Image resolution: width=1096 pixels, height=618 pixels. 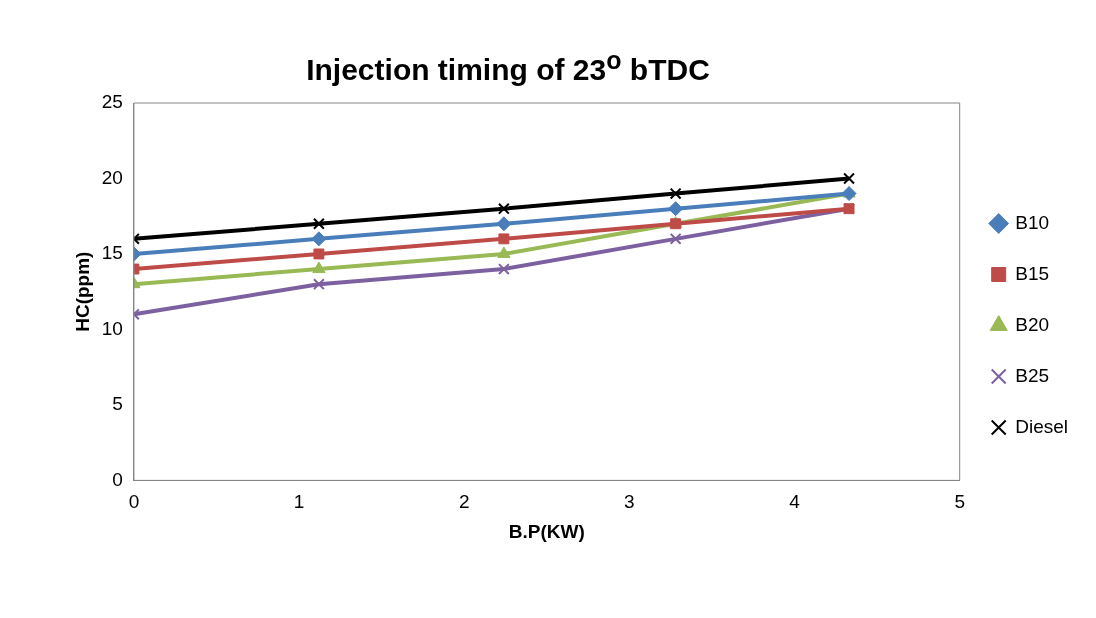 What do you see at coordinates (112, 177) in the screenshot?
I see `y-tick-label: 20` at bounding box center [112, 177].